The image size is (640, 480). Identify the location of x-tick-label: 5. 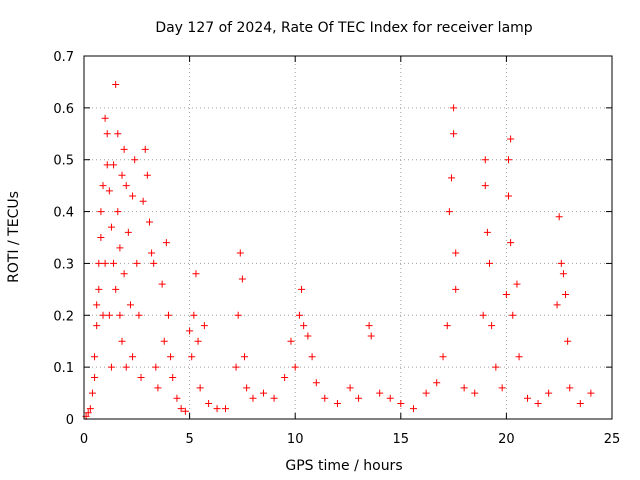
(189, 439).